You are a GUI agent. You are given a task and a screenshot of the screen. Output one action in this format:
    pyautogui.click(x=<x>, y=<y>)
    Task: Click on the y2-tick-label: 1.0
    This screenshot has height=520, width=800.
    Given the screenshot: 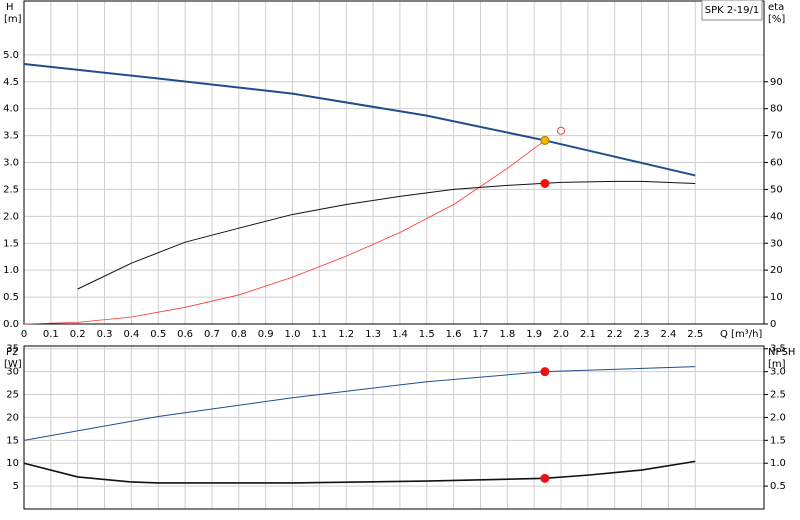 What is the action you would take?
    pyautogui.click(x=778, y=463)
    